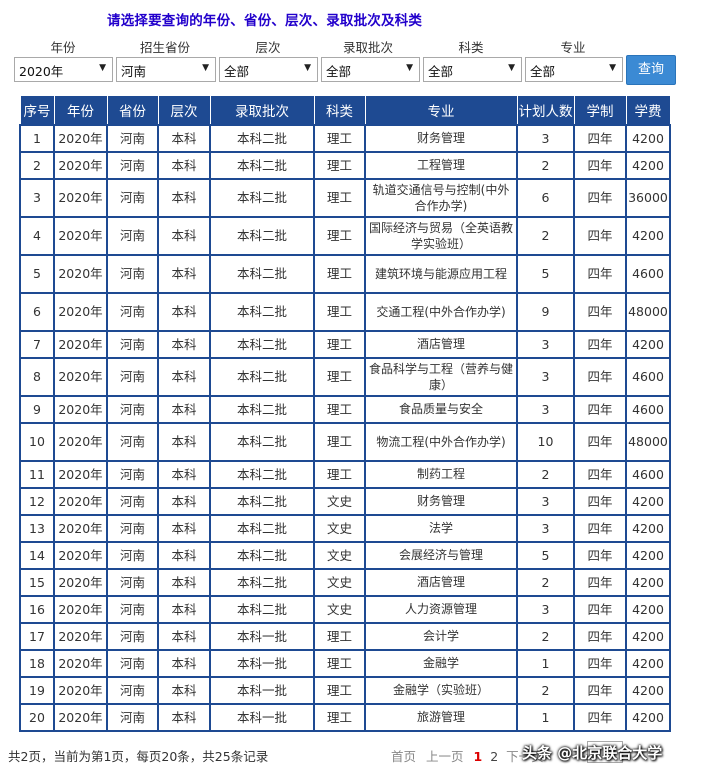  Describe the element at coordinates (339, 71) in the screenshot. I see `batch-select-value: 全部` at that location.